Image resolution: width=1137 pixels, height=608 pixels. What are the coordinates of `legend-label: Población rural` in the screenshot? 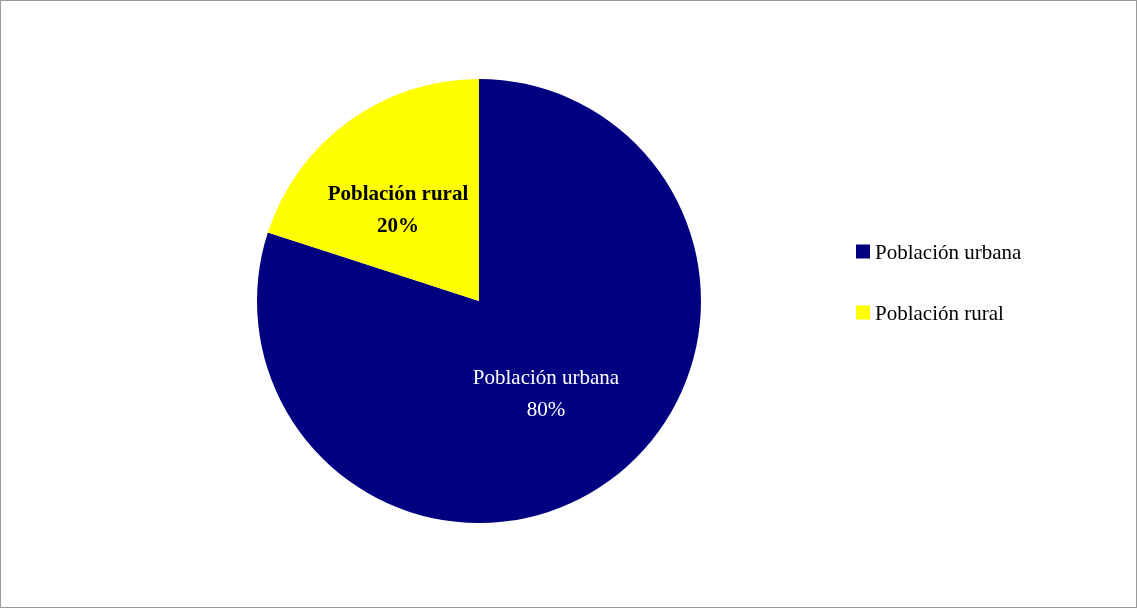 It's located at (940, 312).